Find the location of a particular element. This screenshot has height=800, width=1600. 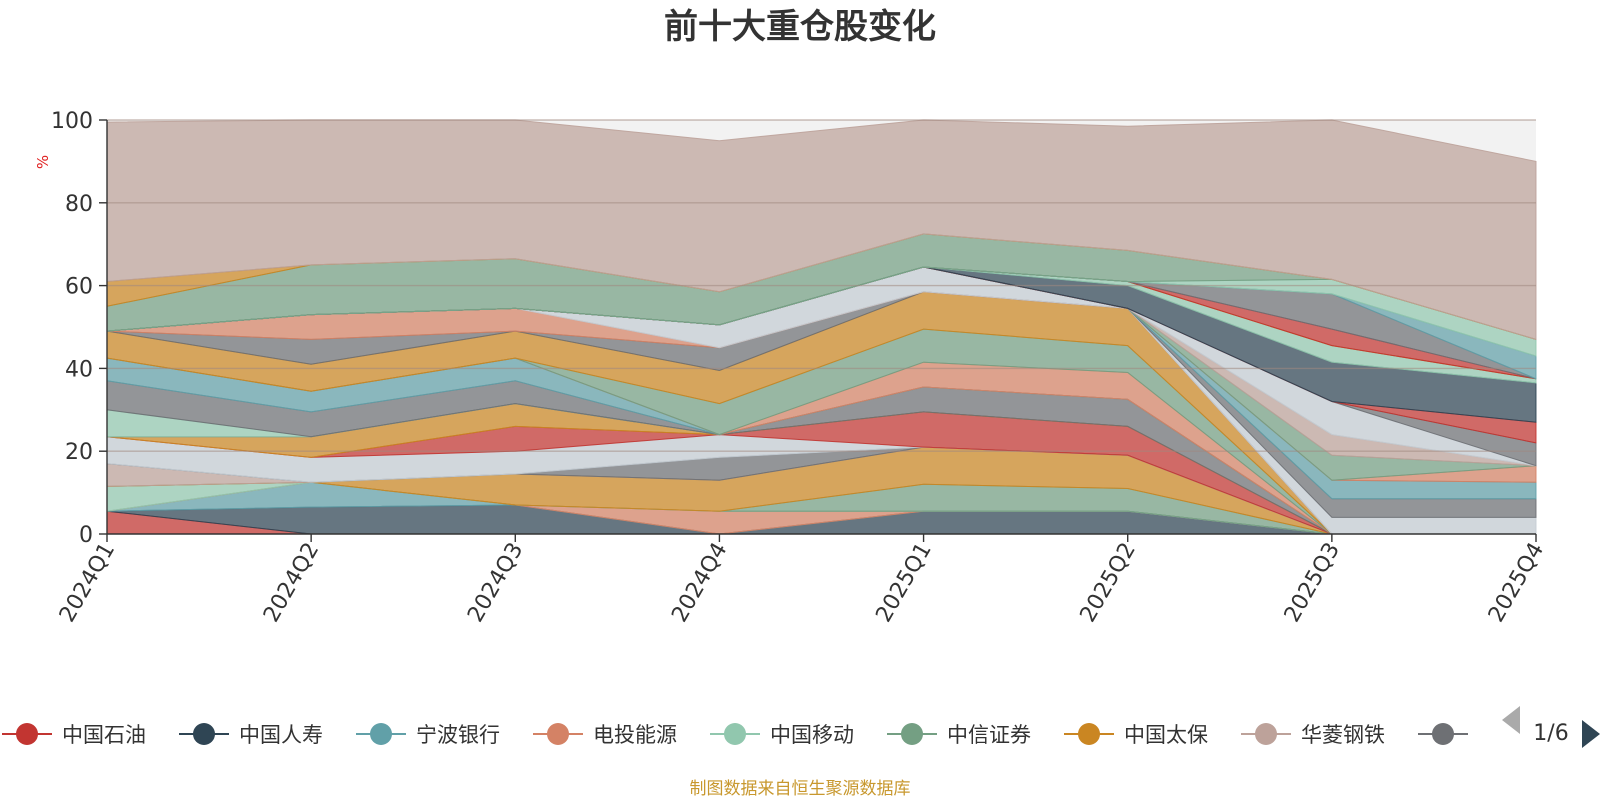

triangle-left-icon is located at coordinates (1511, 720).